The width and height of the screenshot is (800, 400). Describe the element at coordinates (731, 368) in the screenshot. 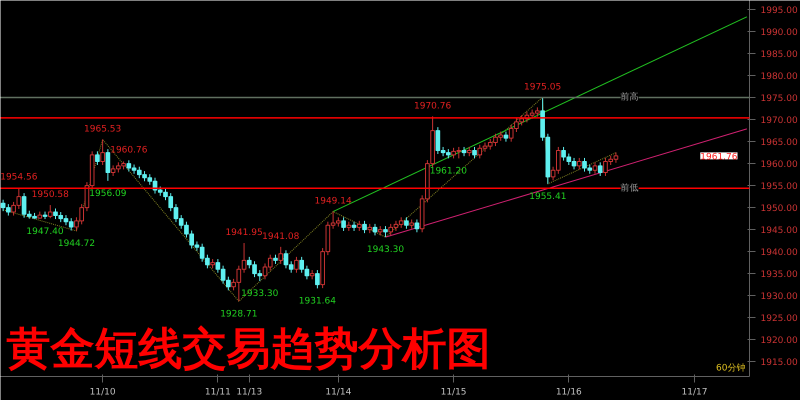

I see `annotation: 60分钟` at that location.